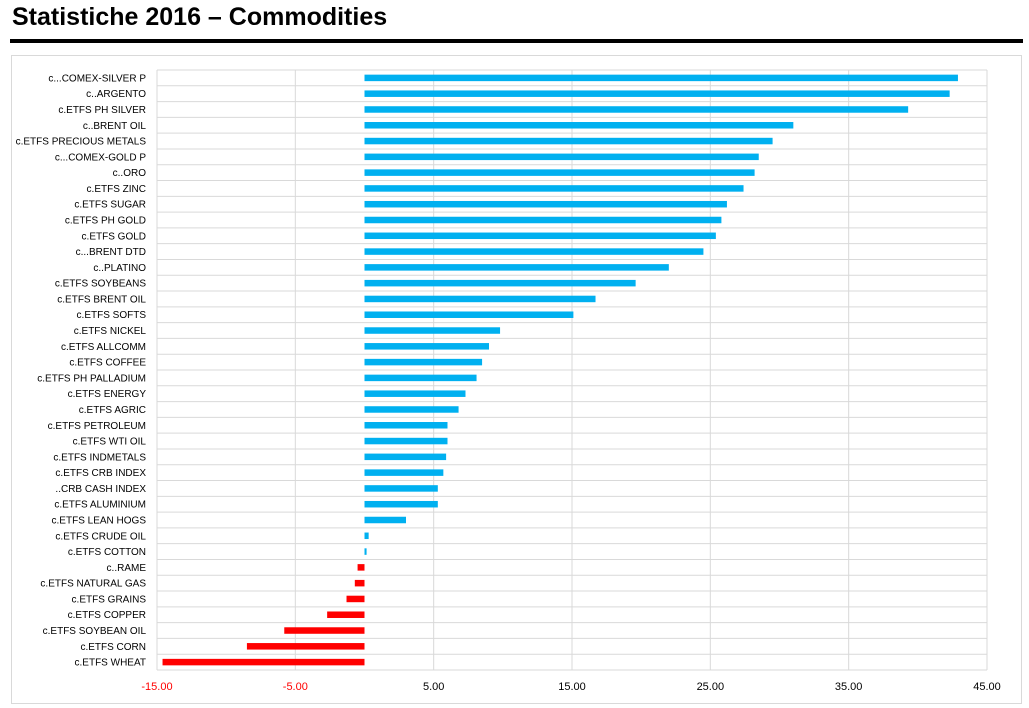  Describe the element at coordinates (93, 584) in the screenshot. I see `category-label: c.ETFS NATURAL GAS` at that location.